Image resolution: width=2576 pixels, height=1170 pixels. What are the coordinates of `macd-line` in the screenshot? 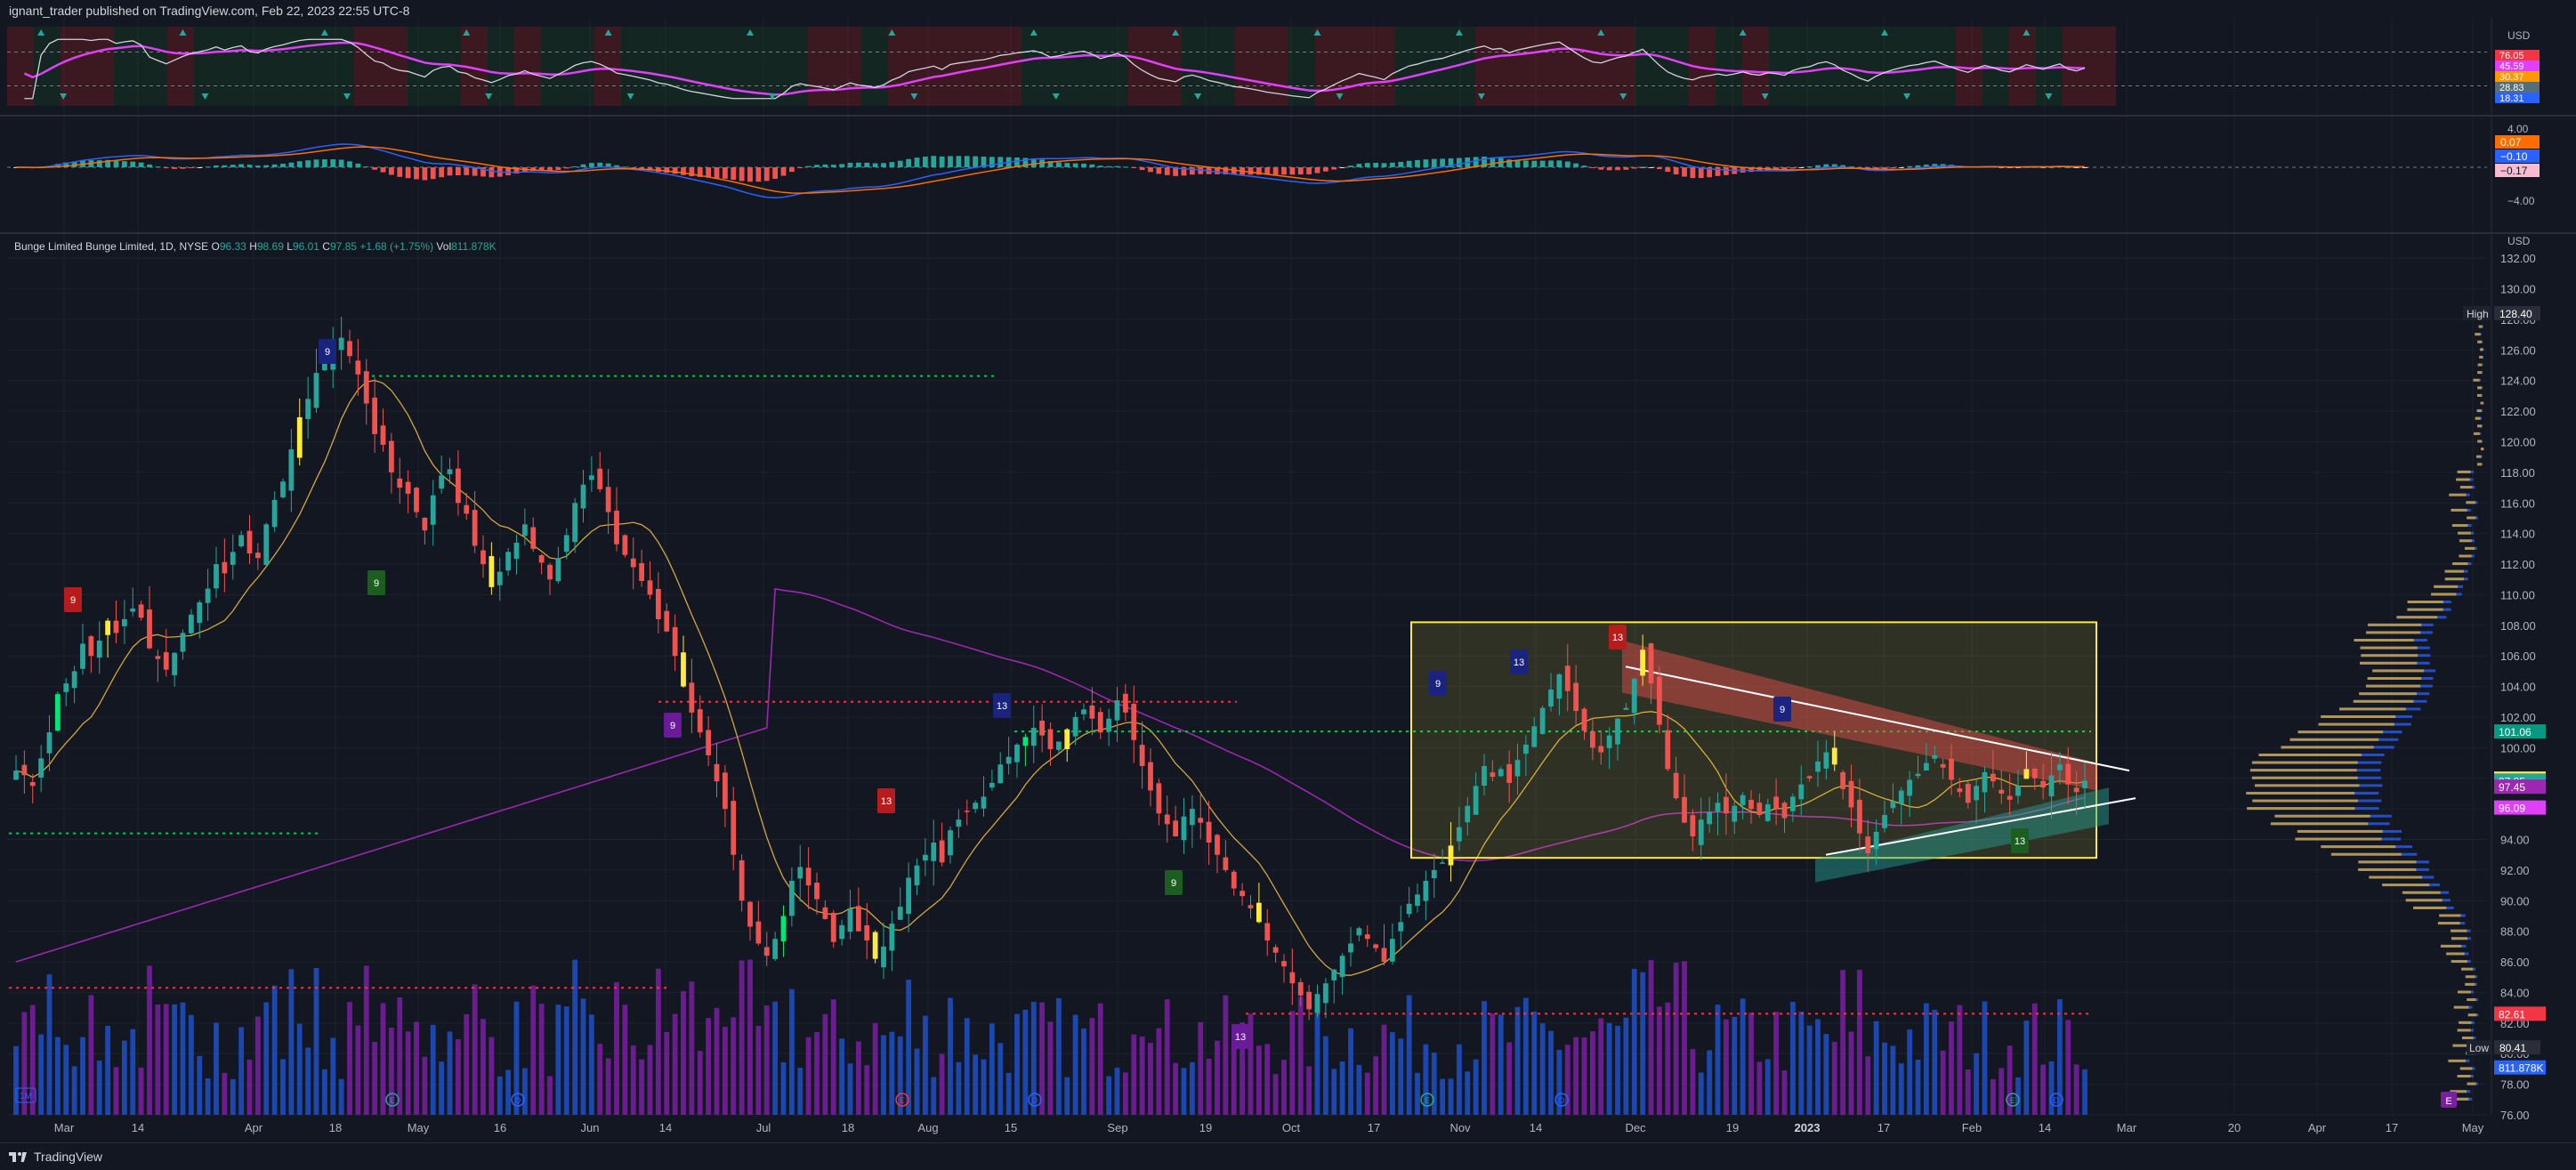 It's located at (1050, 170).